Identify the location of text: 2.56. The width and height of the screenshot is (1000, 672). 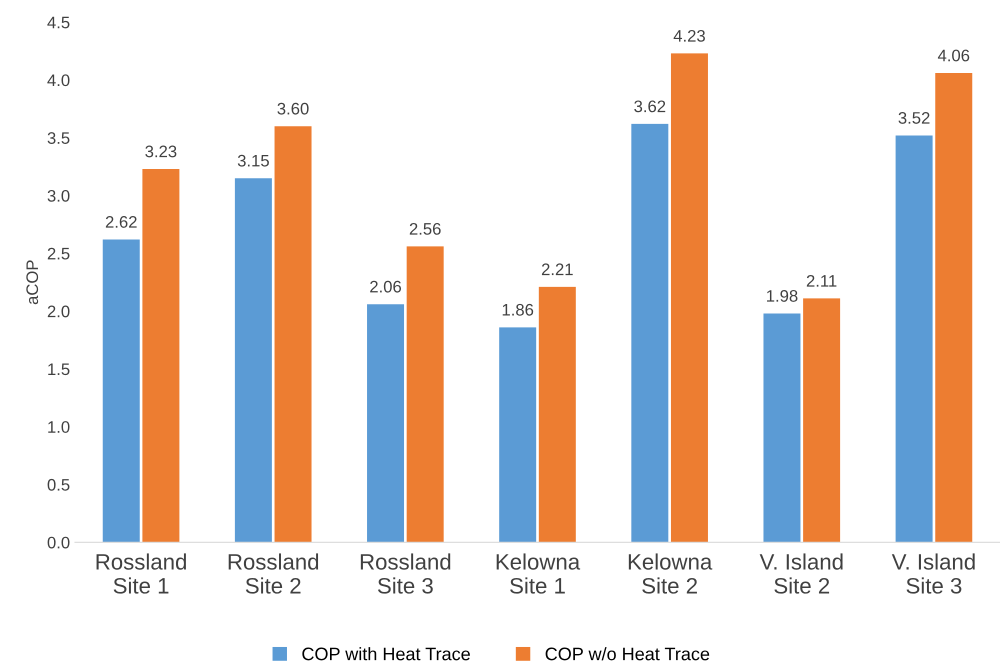
(425, 228).